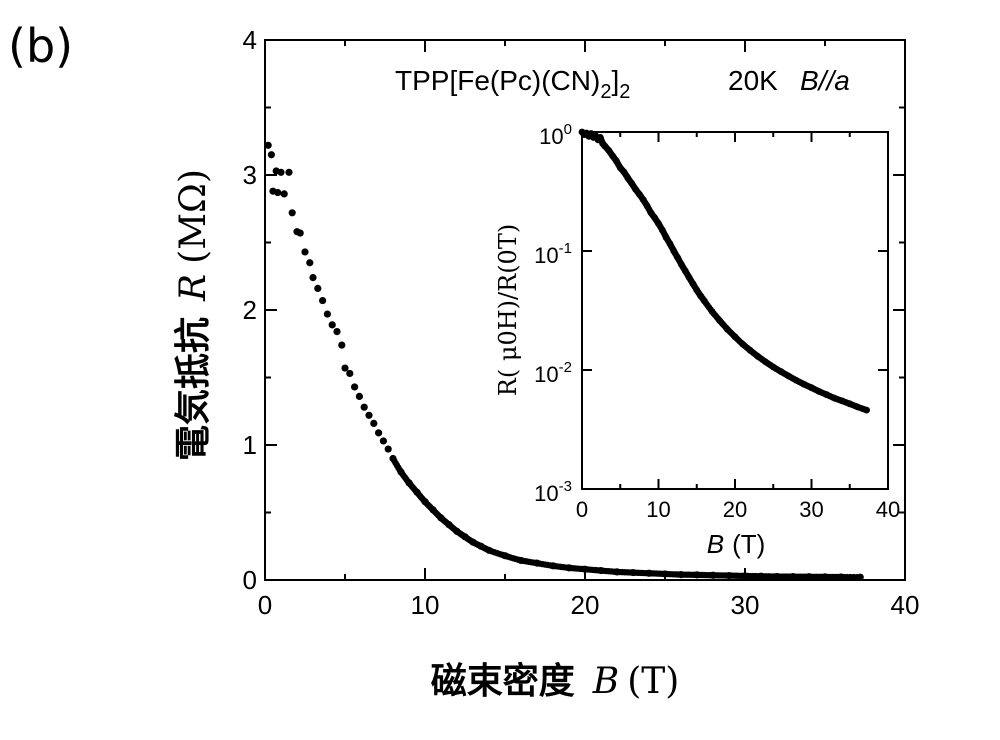 The image size is (1000, 740). I want to click on temperature-annotation: 20K, so click(753, 80).